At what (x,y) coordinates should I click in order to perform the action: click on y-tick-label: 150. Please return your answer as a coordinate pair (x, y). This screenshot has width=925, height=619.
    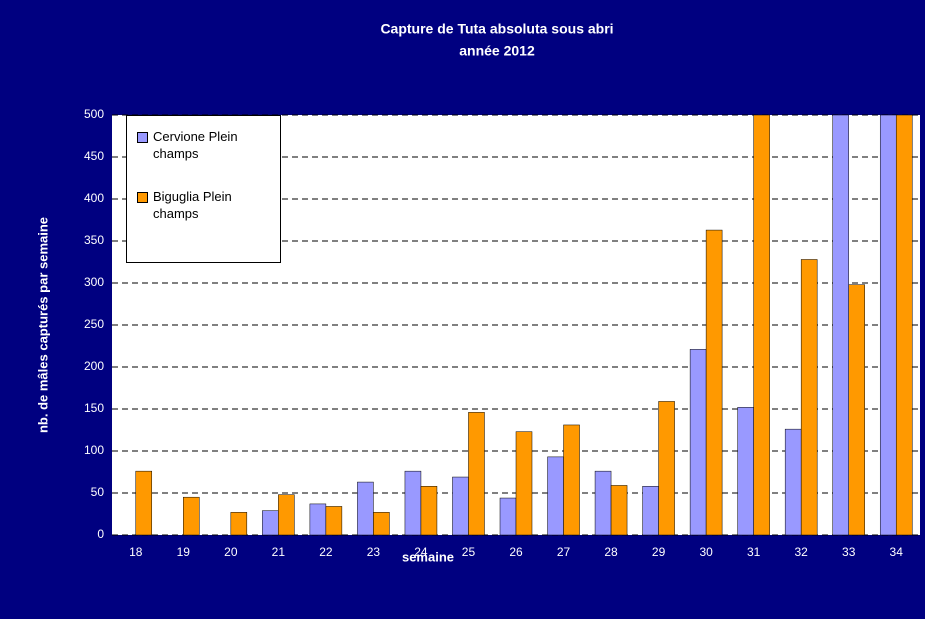
    Looking at the image, I should click on (94, 408).